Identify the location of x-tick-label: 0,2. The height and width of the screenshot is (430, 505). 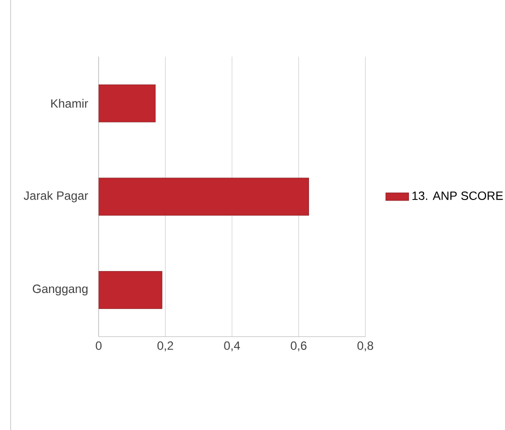
(165, 346).